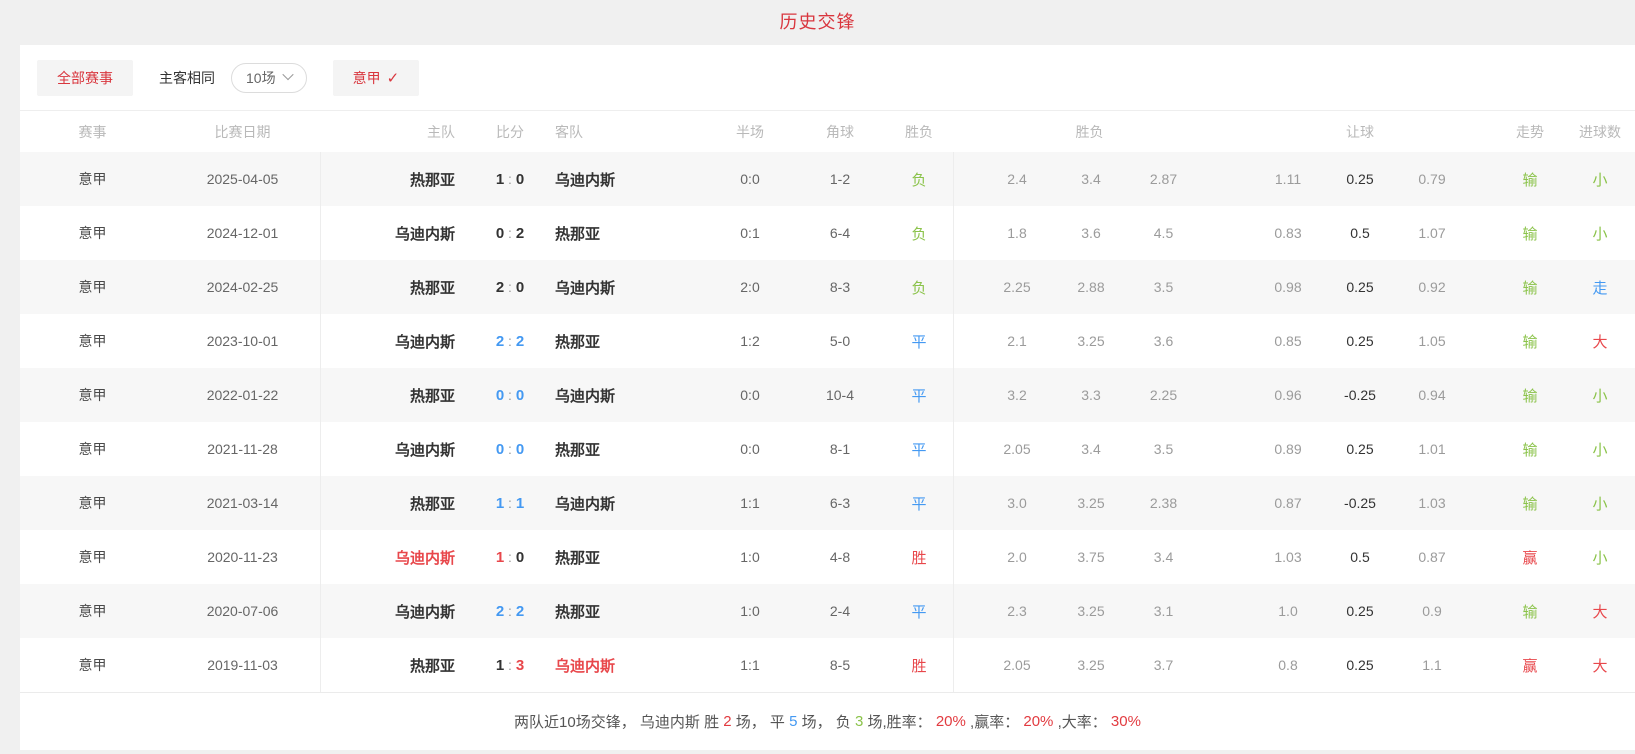 This screenshot has height=754, width=1635. I want to click on summary-segment: 2, so click(727, 721).